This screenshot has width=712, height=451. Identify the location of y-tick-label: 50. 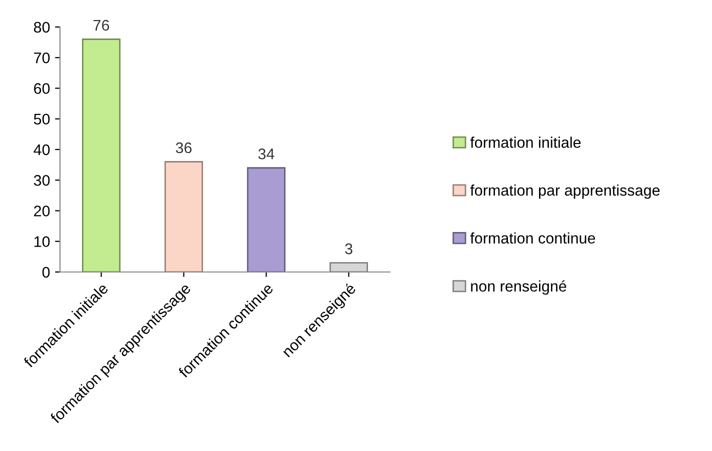
(42, 119).